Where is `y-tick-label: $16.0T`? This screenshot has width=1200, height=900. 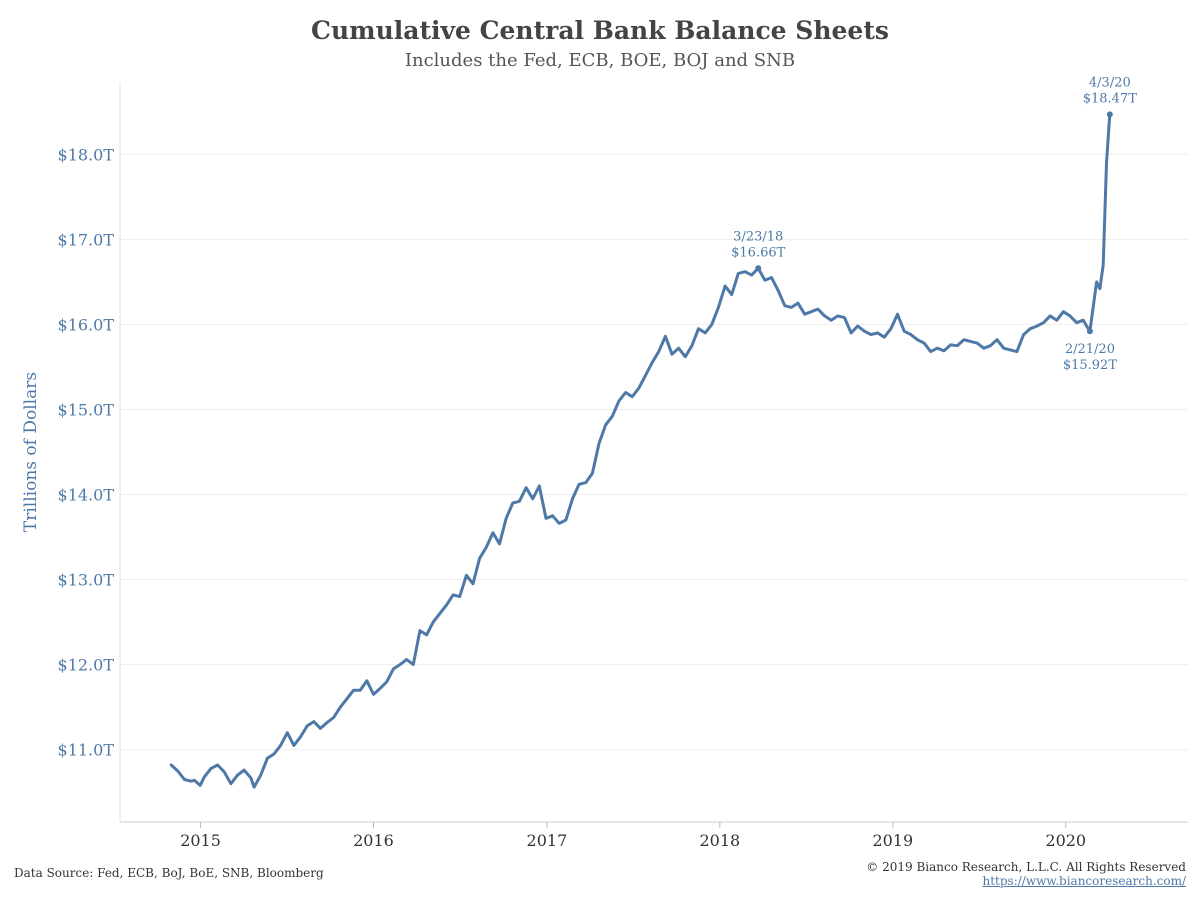
y-tick-label: $16.0T is located at coordinates (86, 324).